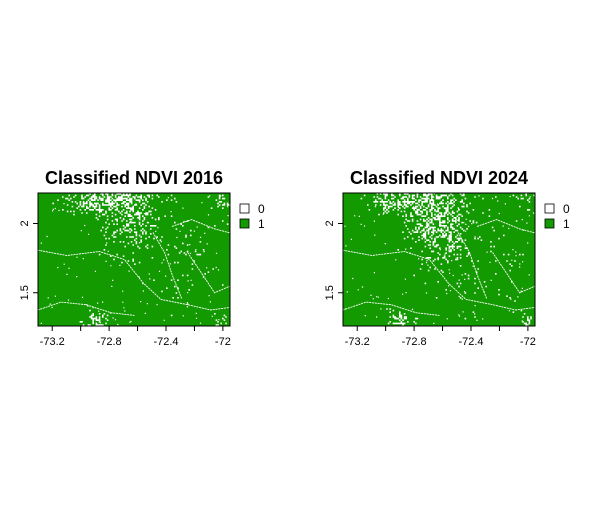 The height and width of the screenshot is (525, 611). I want to click on axes-2016: -73.2 -72.8 -72.4 -72 1.5 2, so click(125, 284).